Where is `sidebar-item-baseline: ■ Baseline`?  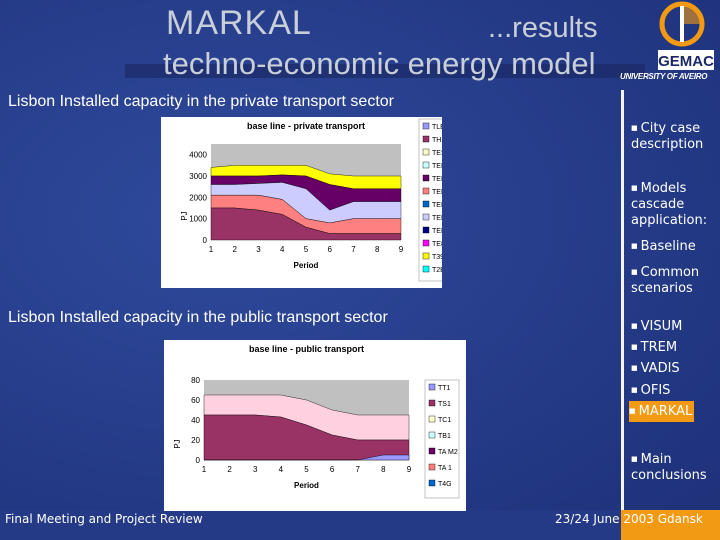
sidebar-item-baseline: ■ Baseline is located at coordinates (663, 246).